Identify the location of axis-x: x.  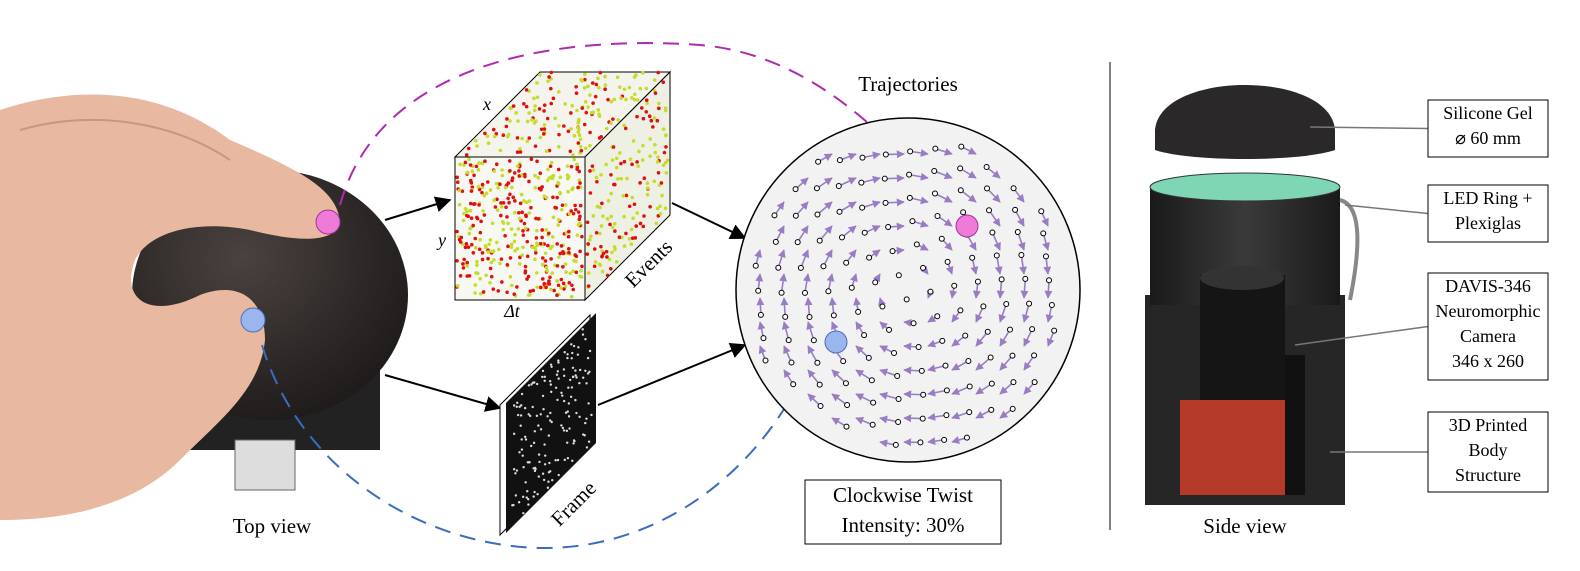
(486, 104).